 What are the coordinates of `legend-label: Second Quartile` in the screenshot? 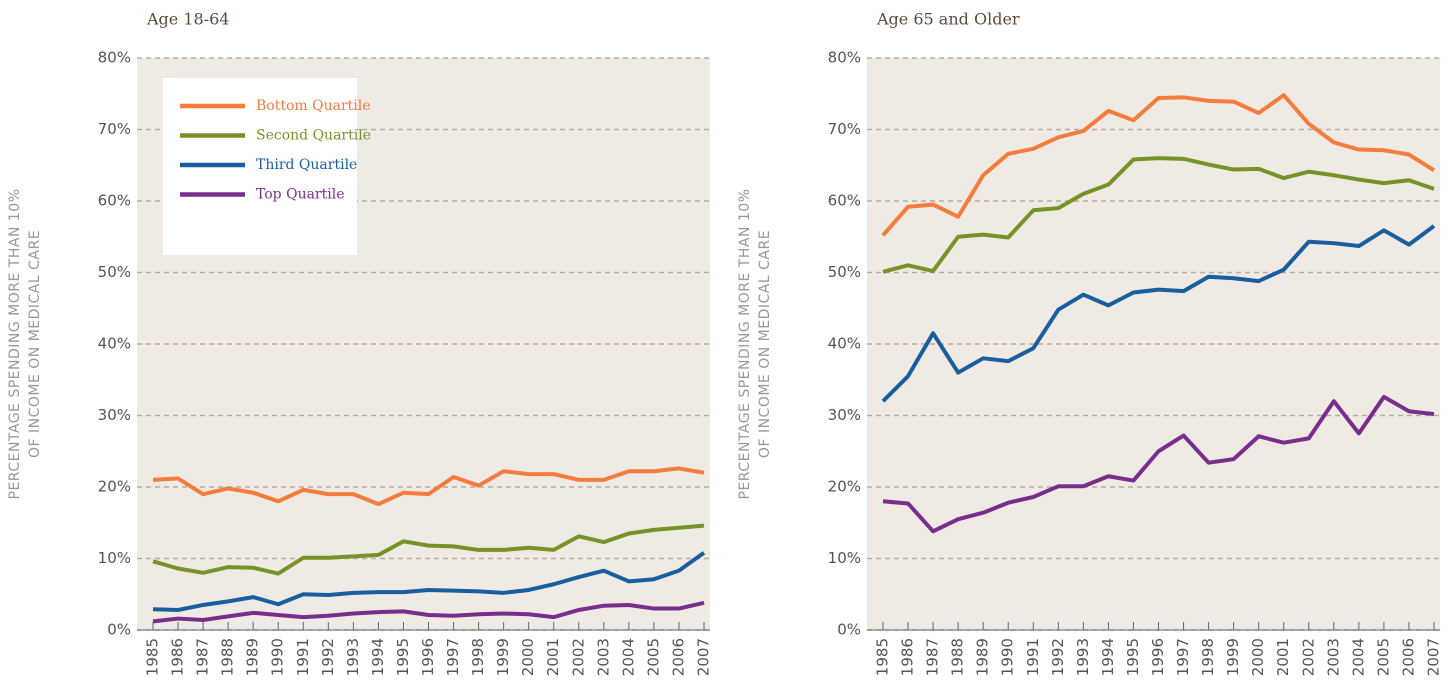 It's located at (313, 136).